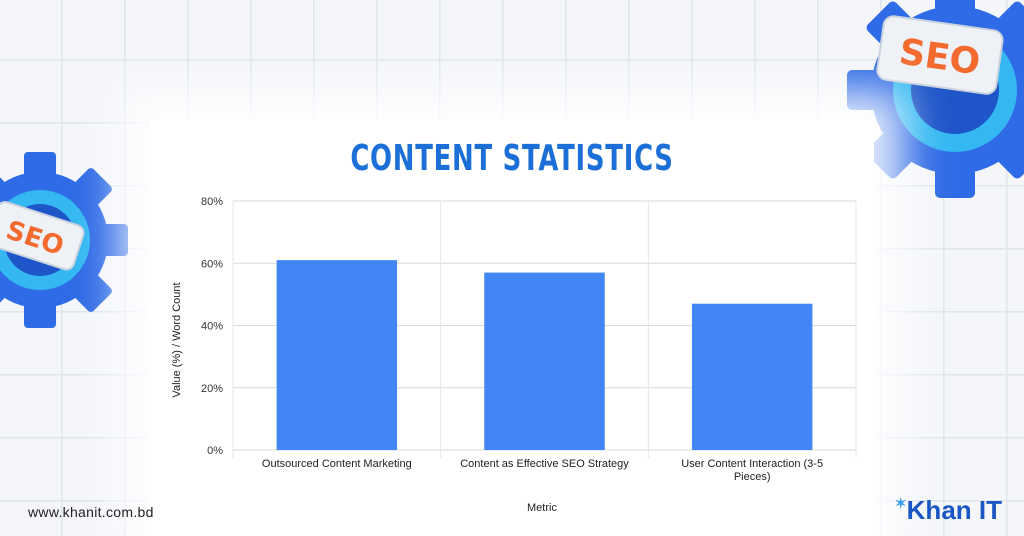  What do you see at coordinates (91, 512) in the screenshot?
I see `website-url: www.khanit.com.bd` at bounding box center [91, 512].